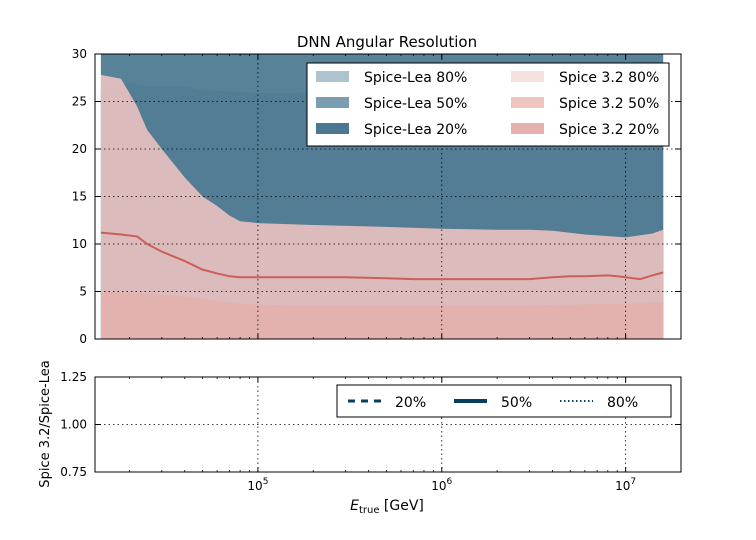 Image resolution: width=756 pixels, height=540 pixels. Describe the element at coordinates (79, 149) in the screenshot. I see `top-y-tick-label: 20` at that location.